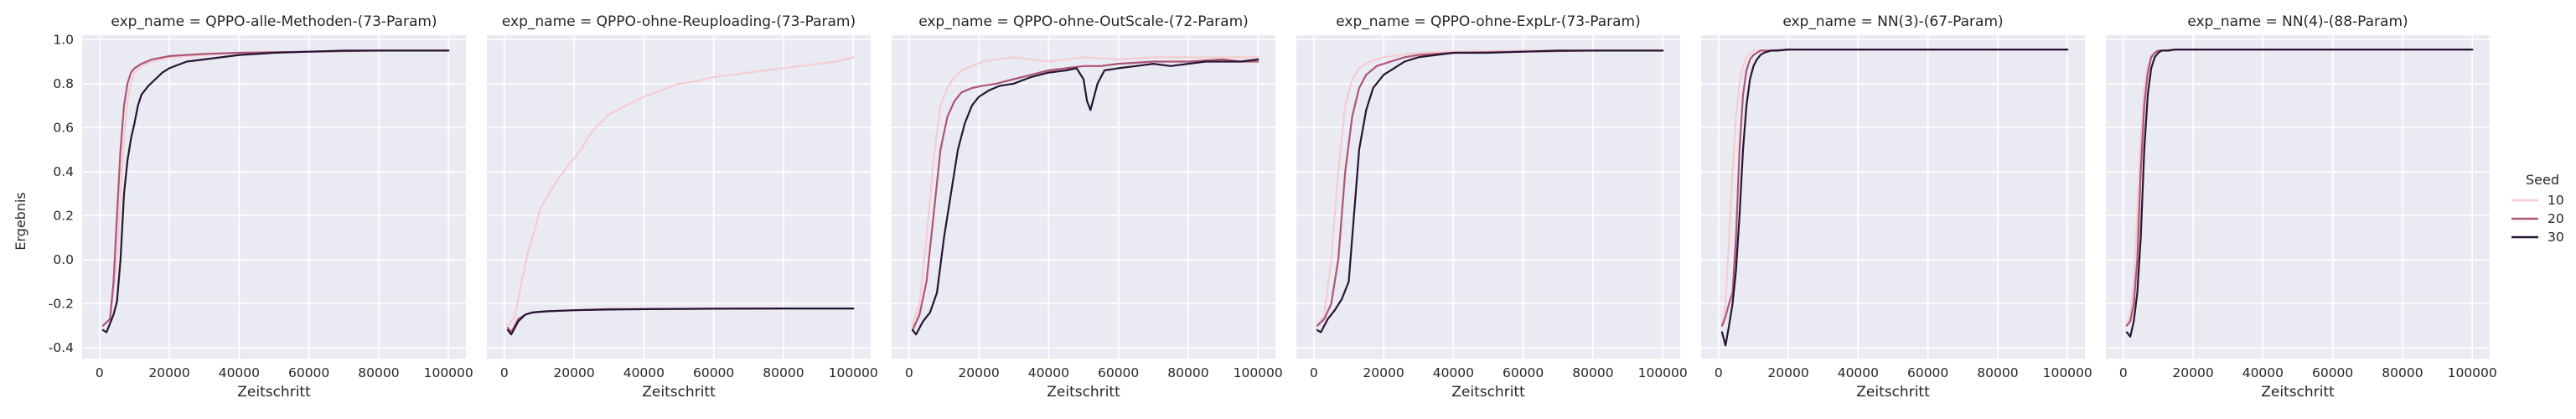 This screenshot has width=2576, height=419. What do you see at coordinates (61, 303) in the screenshot?
I see `y-tick-label: -0.2` at bounding box center [61, 303].